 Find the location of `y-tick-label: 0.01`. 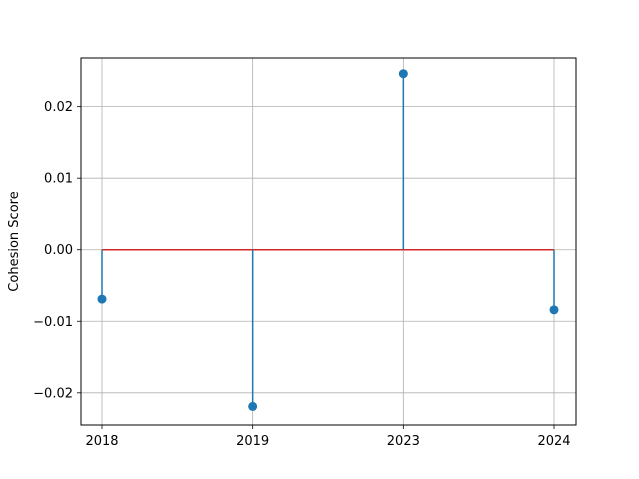

y-tick-label: 0.01 is located at coordinates (58, 179).